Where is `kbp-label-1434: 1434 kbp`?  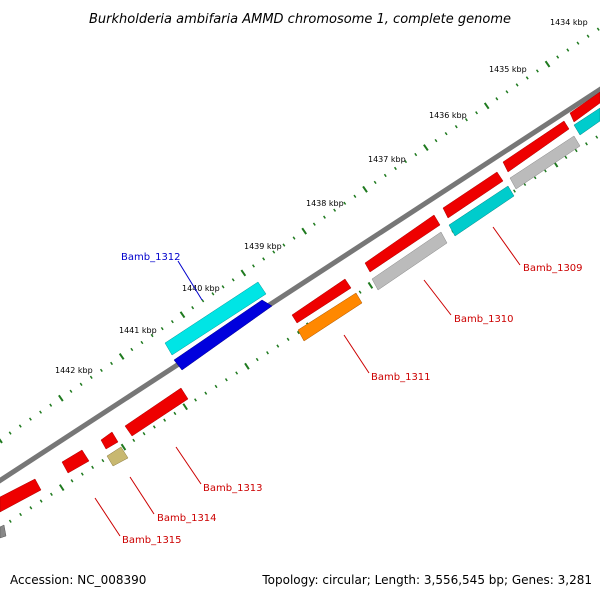 kbp-label-1434: 1434 kbp is located at coordinates (569, 22).